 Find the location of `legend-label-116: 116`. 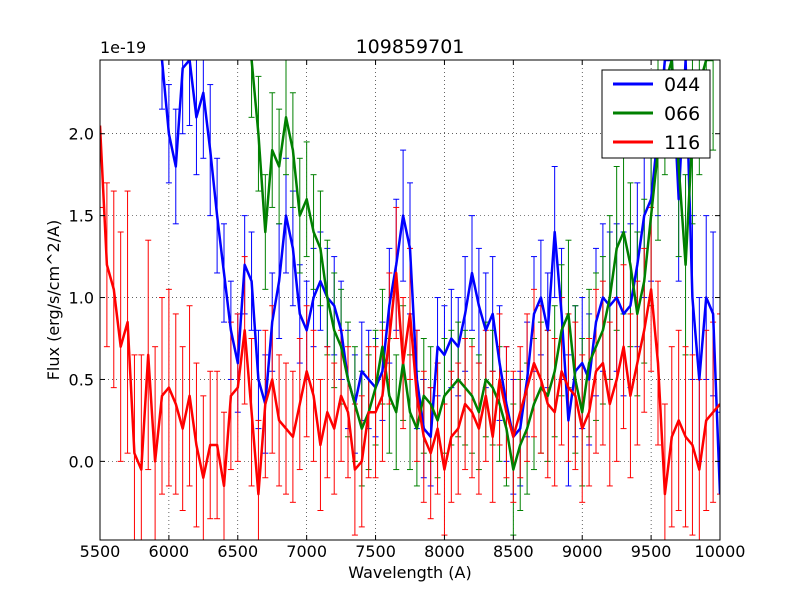

legend-label-116: 116 is located at coordinates (682, 143).